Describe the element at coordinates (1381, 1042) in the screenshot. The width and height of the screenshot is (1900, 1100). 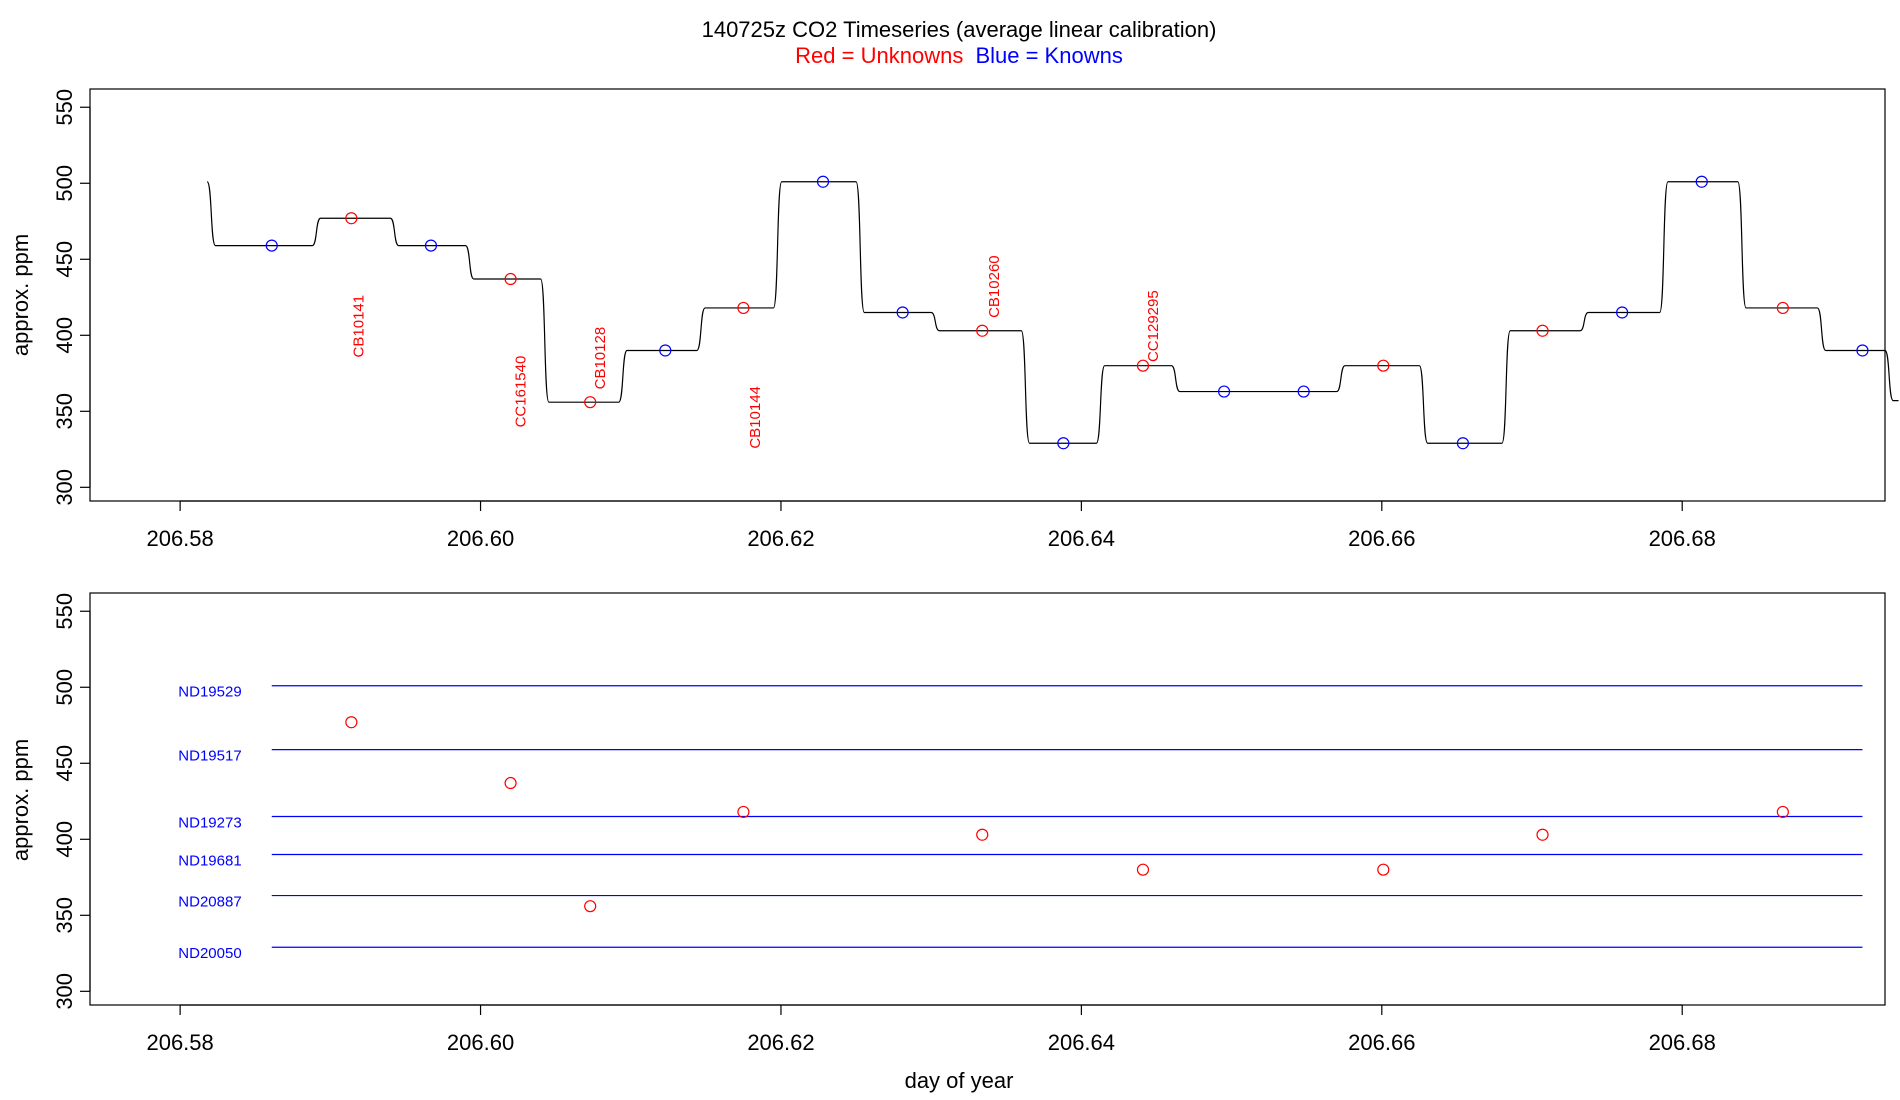
I see `bottom-x-tick-label: 206.66` at that location.